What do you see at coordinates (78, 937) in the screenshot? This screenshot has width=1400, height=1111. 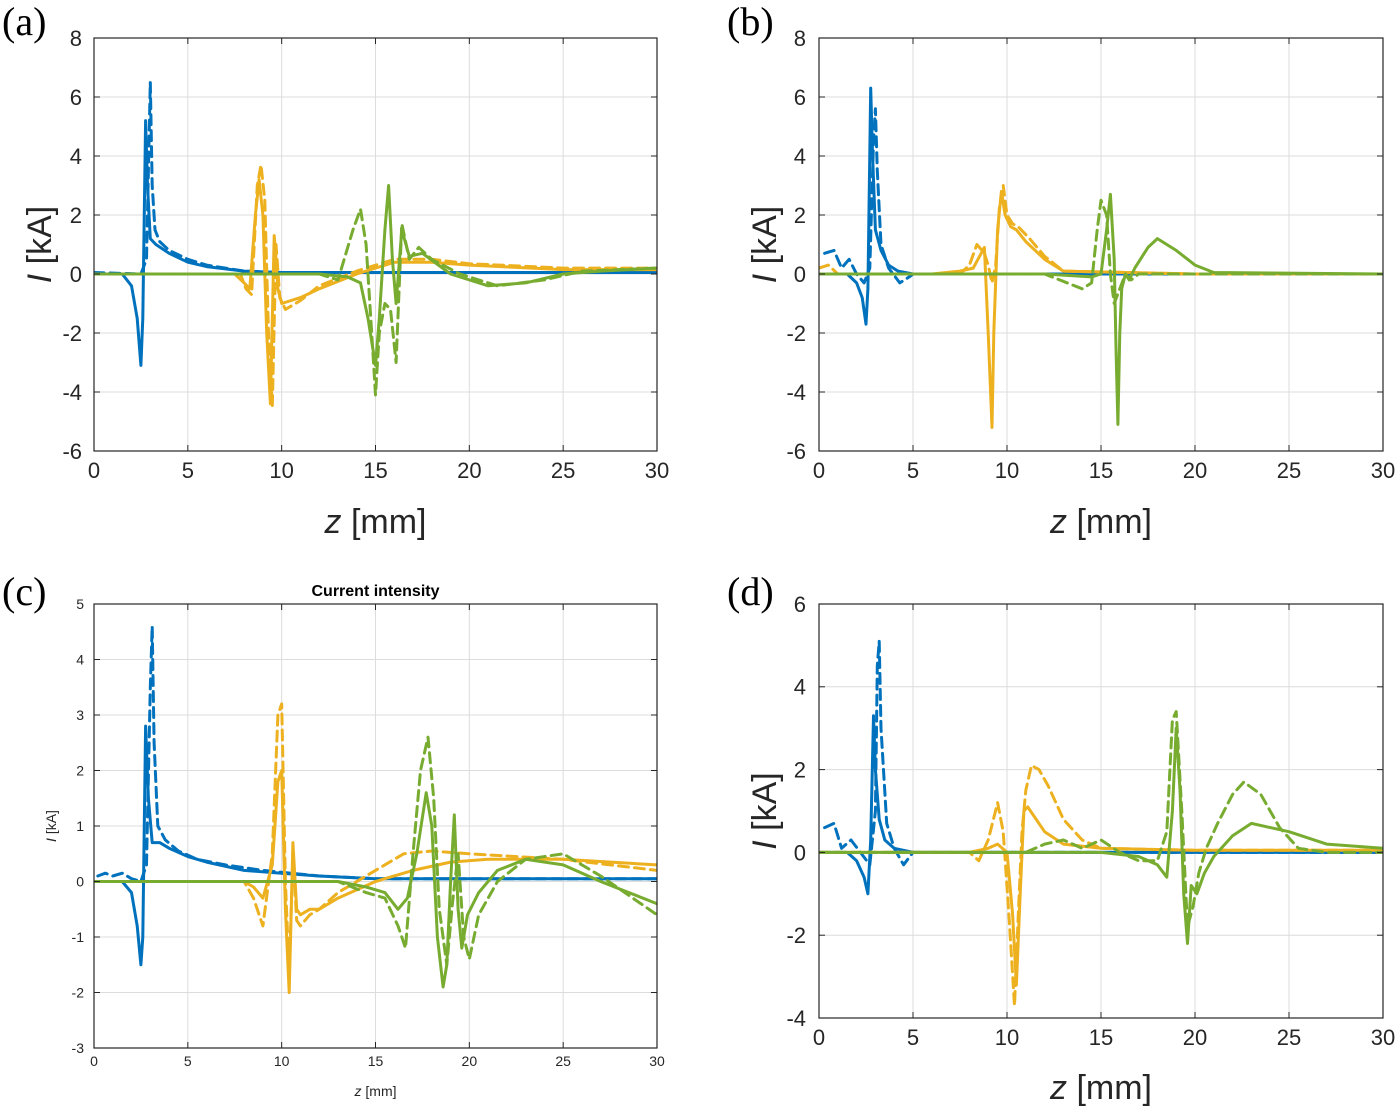 I see `y-tick-label: -1` at bounding box center [78, 937].